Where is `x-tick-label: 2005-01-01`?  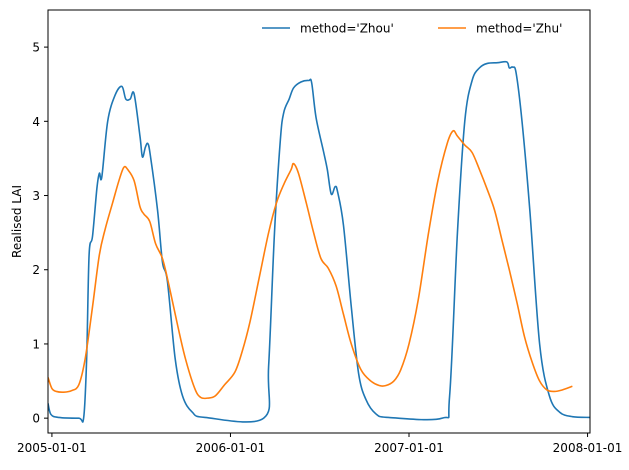
x-tick-label: 2005-01-01 is located at coordinates (52, 448).